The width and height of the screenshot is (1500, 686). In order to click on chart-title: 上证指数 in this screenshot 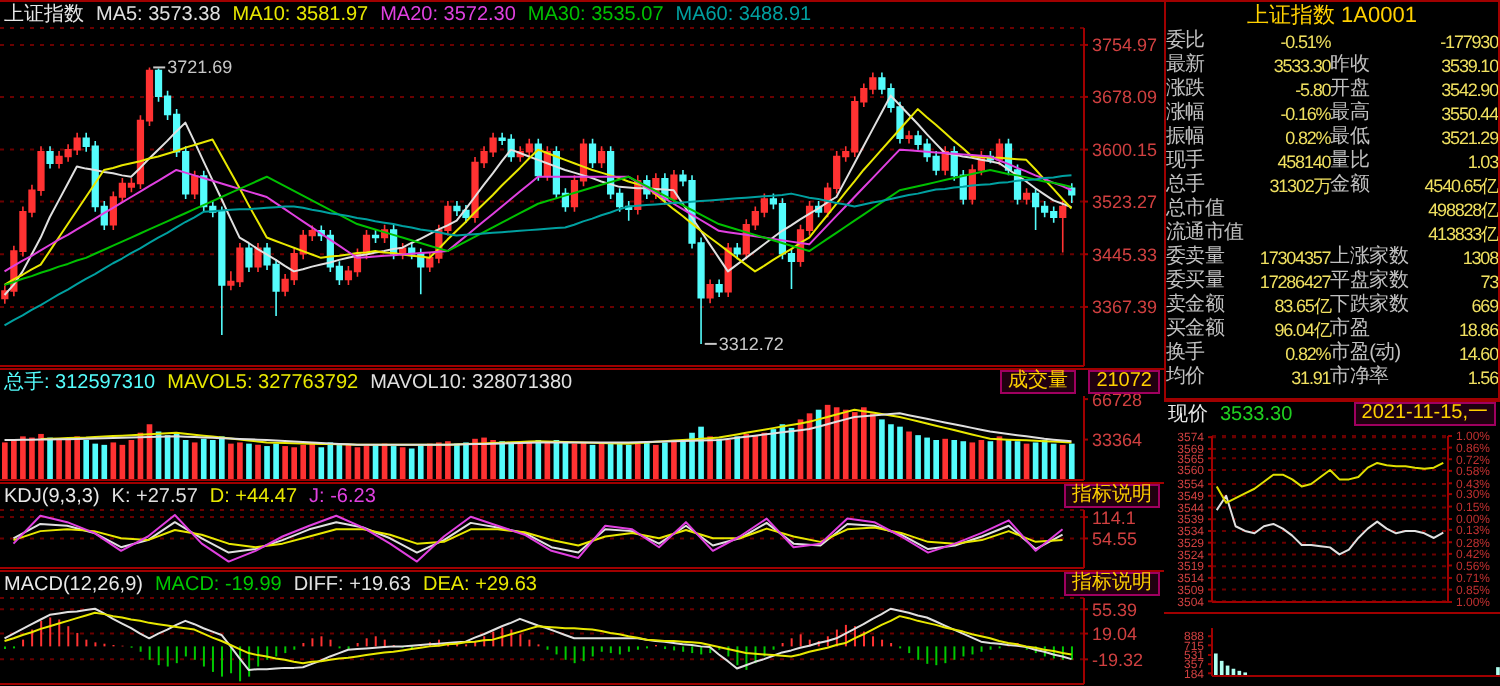, I will do `click(44, 14)`.